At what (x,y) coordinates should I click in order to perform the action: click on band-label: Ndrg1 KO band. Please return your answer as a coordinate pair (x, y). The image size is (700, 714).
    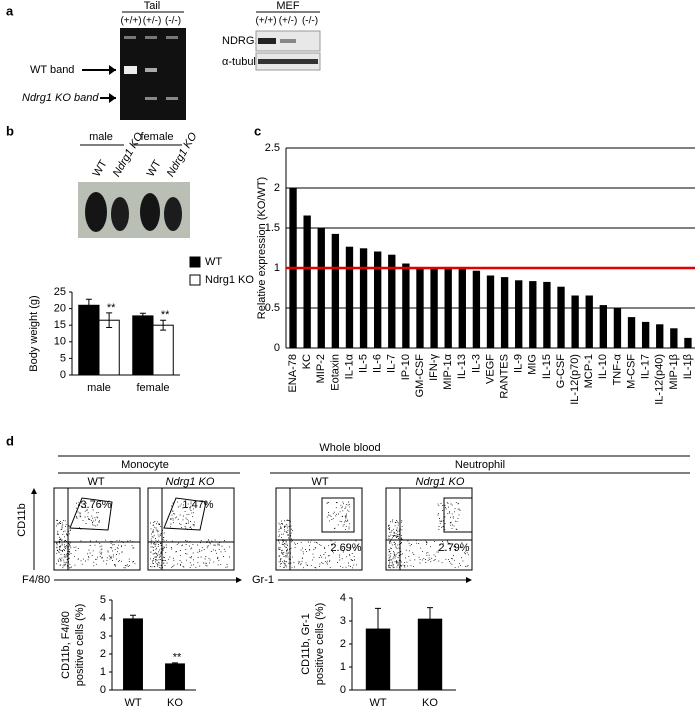
    Looking at the image, I should click on (60, 98).